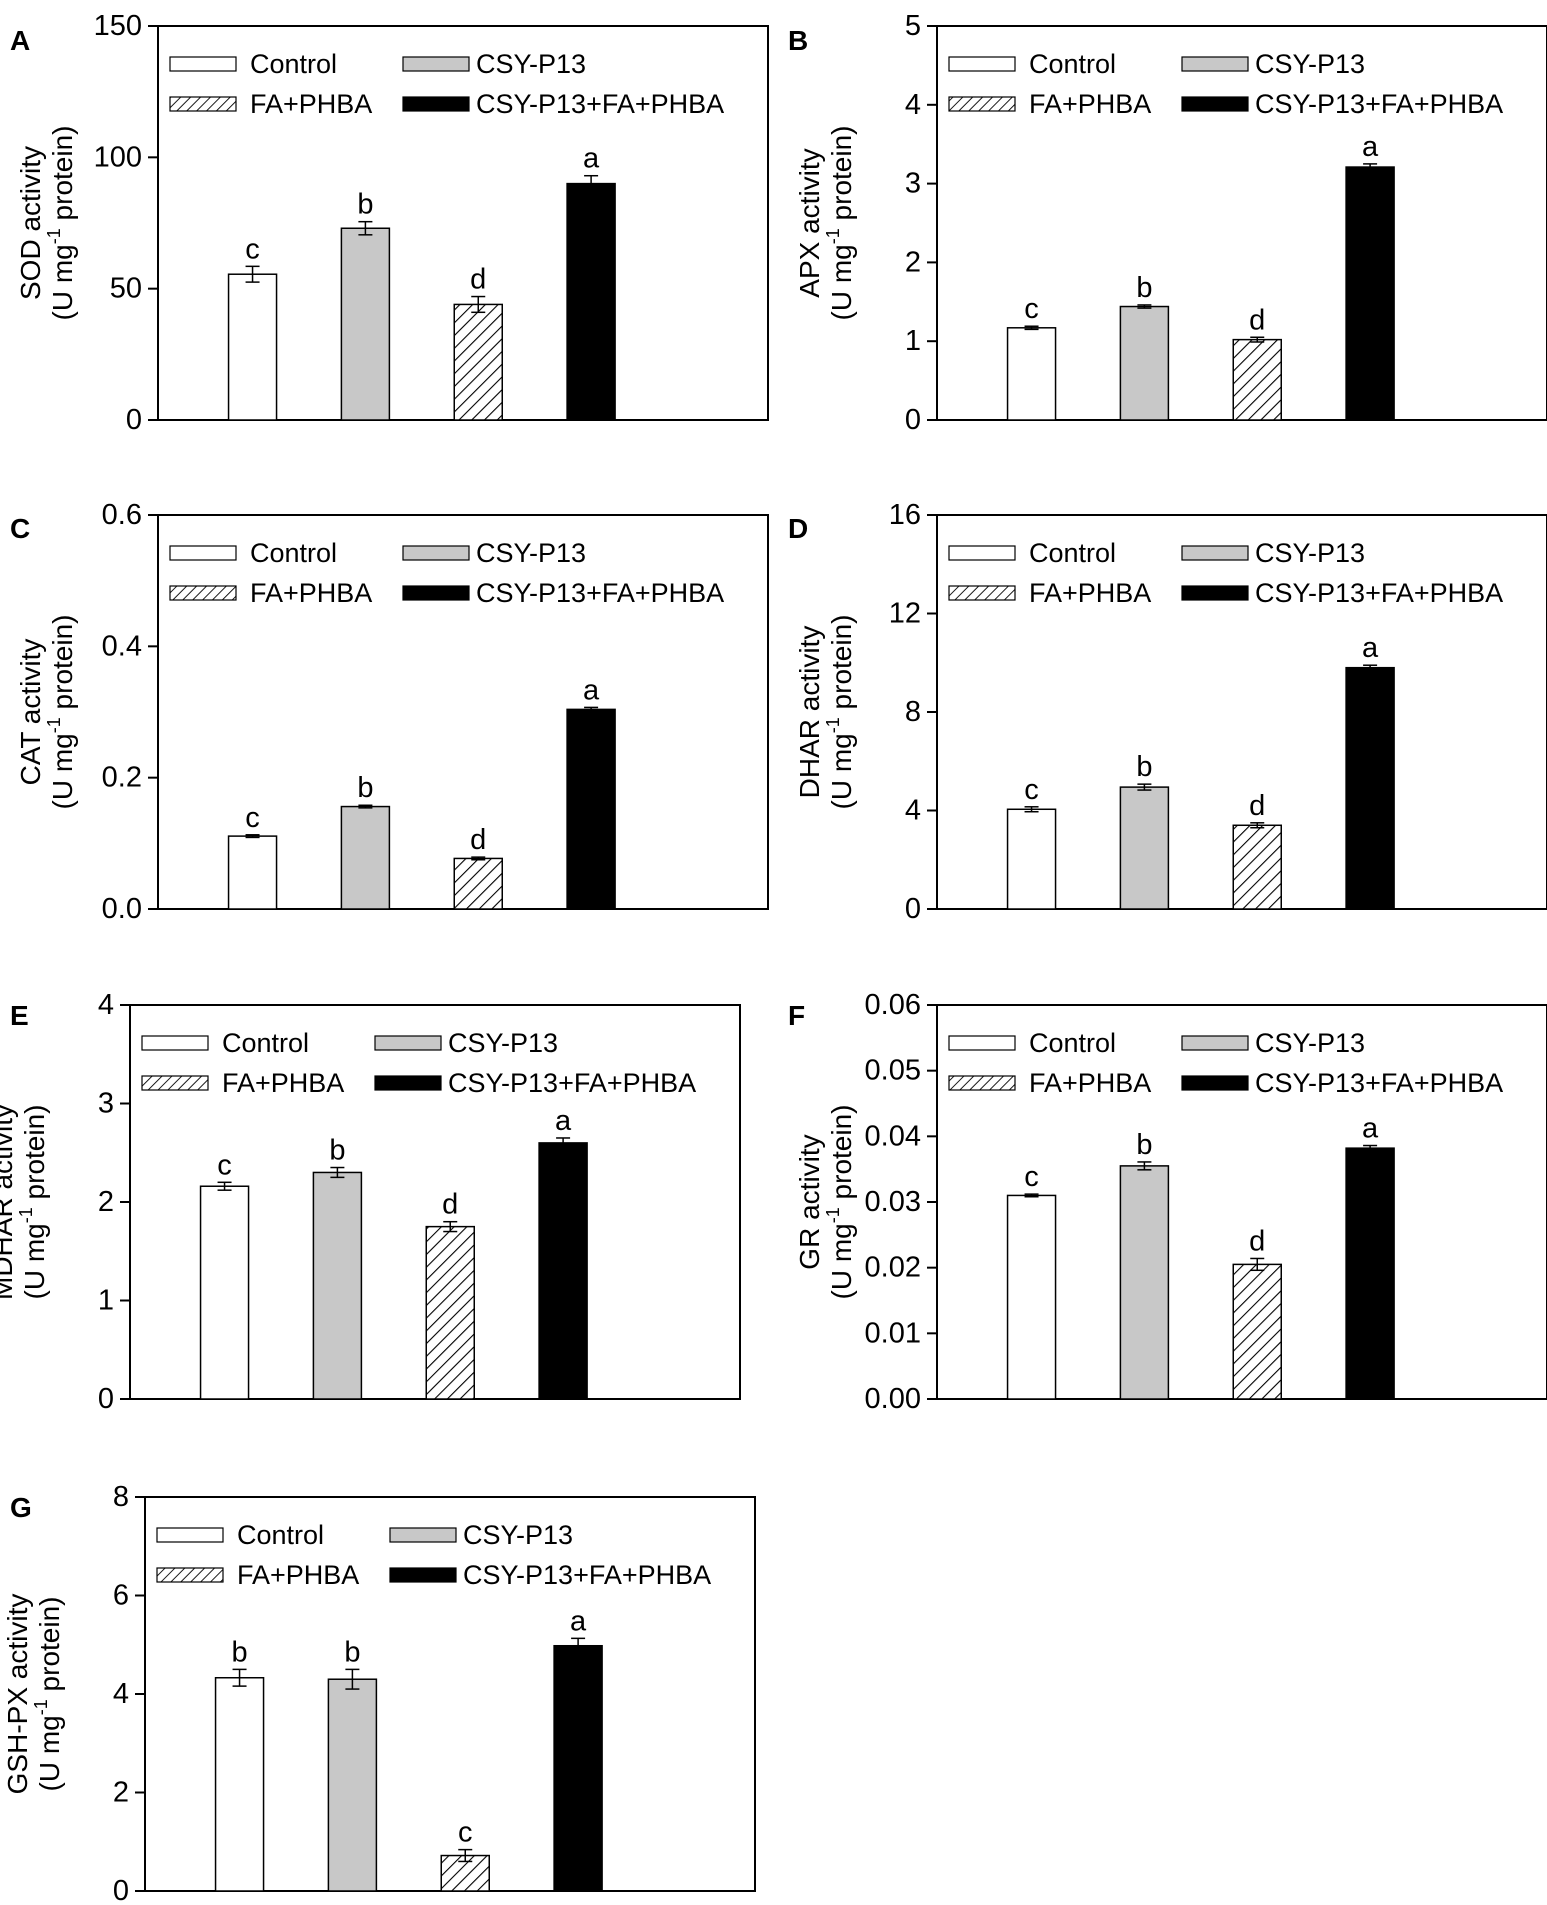  What do you see at coordinates (893, 1202) in the screenshot?
I see `y-tick-label: 0.03` at bounding box center [893, 1202].